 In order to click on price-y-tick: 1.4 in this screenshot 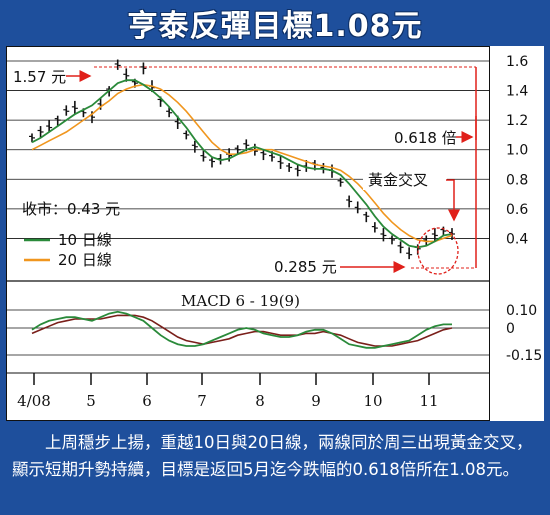, I will do `click(517, 92)`.